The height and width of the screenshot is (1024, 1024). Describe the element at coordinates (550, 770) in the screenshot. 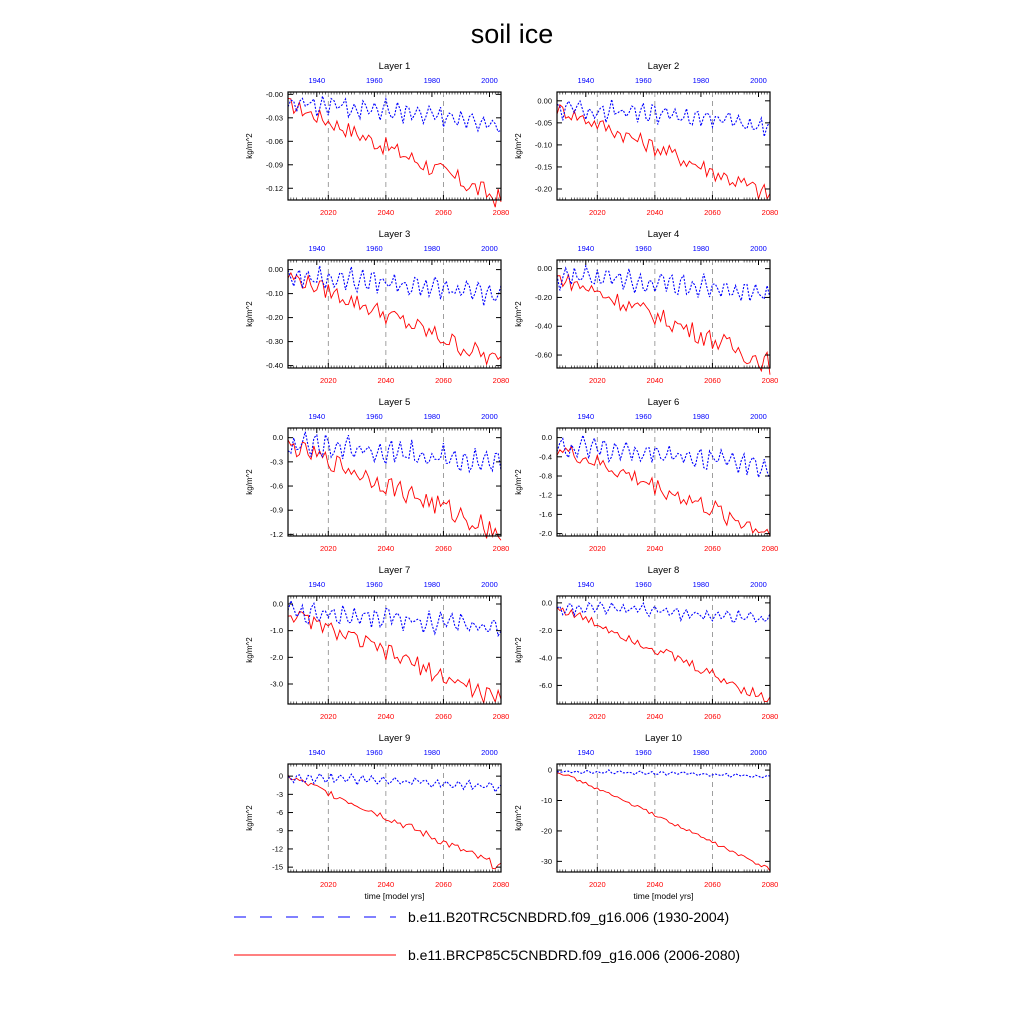

I see `y-tick-label: 0` at that location.